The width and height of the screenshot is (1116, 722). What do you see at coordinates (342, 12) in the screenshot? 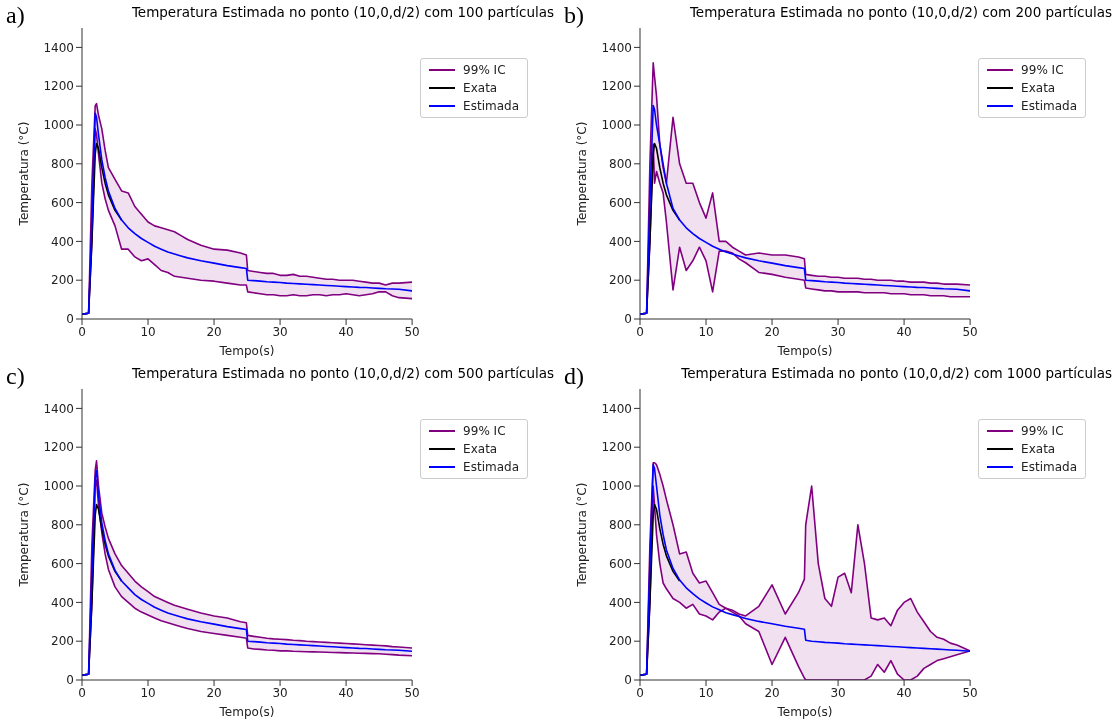
I see `chart-title: Temperatura Estimada no ponto (10,0,d/2) com 100 partículas` at bounding box center [342, 12].